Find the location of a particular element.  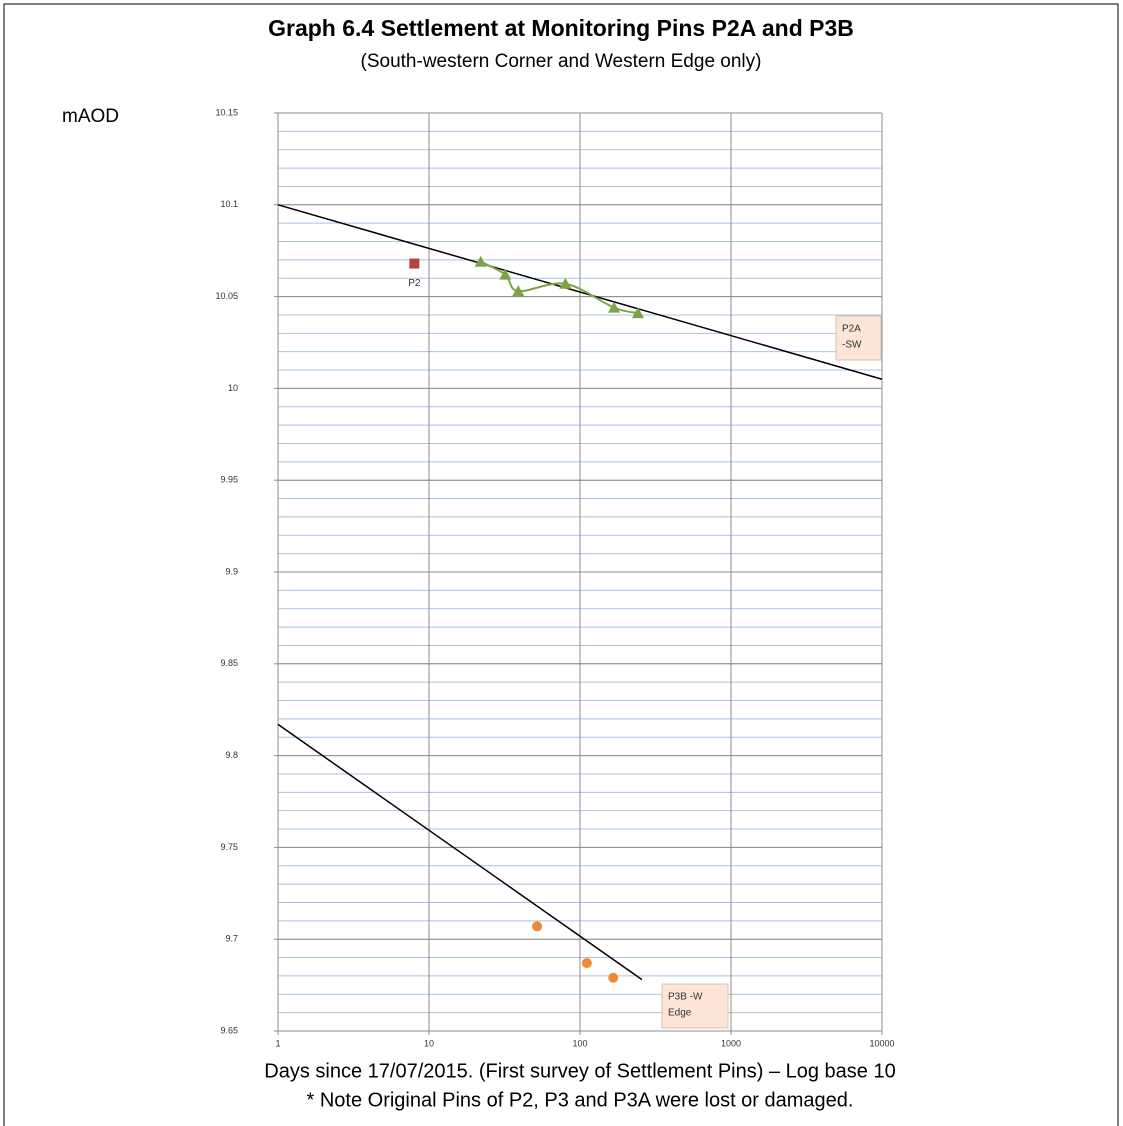

y-tick-label: 10.15 is located at coordinates (226, 112).